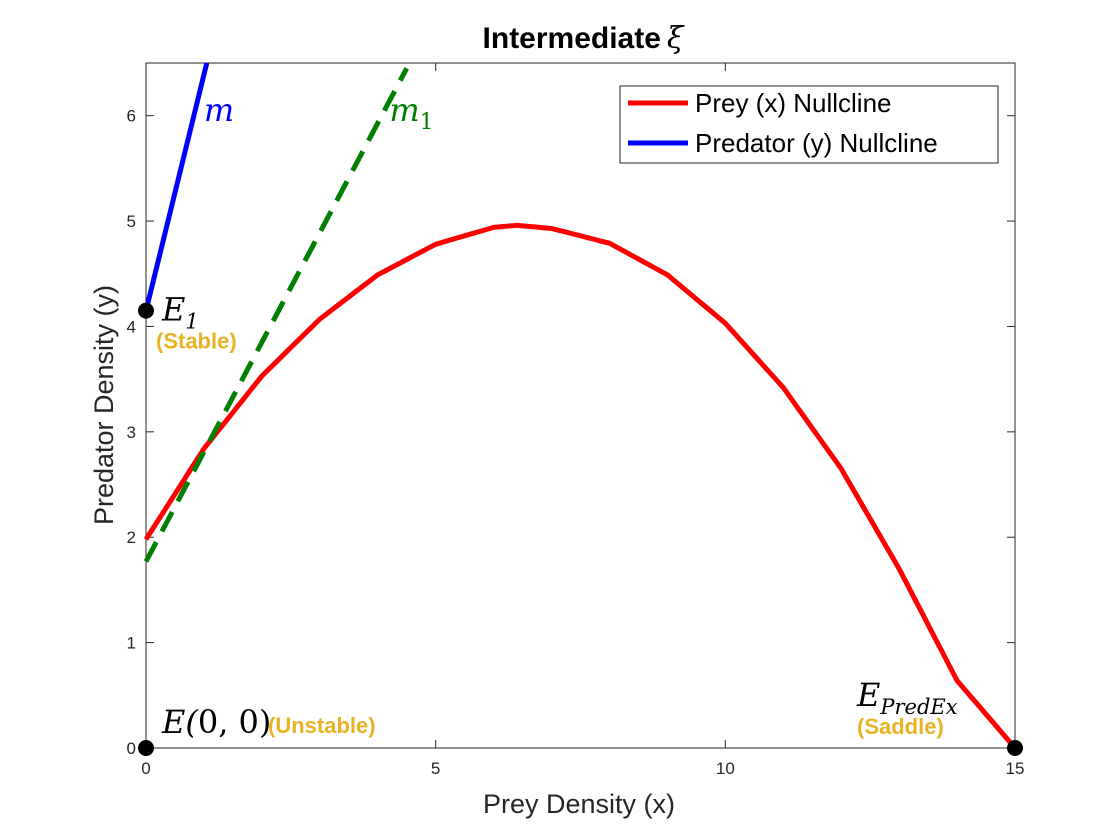 This screenshot has height=840, width=1120. Describe the element at coordinates (1015, 748) in the screenshot. I see `equilibrium-predex-marker` at that location.